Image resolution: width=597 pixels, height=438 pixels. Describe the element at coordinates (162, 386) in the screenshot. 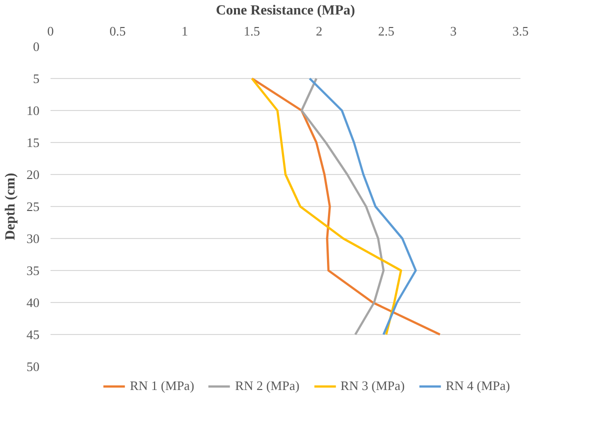

I see `legend-label: RN 1 (MPa)` at that location.